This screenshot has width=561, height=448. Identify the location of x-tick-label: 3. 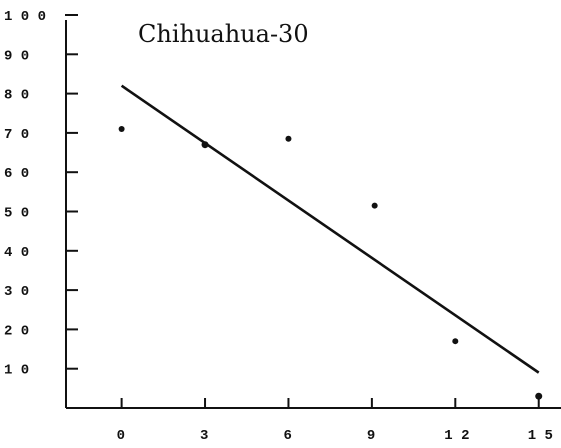
(204, 436).